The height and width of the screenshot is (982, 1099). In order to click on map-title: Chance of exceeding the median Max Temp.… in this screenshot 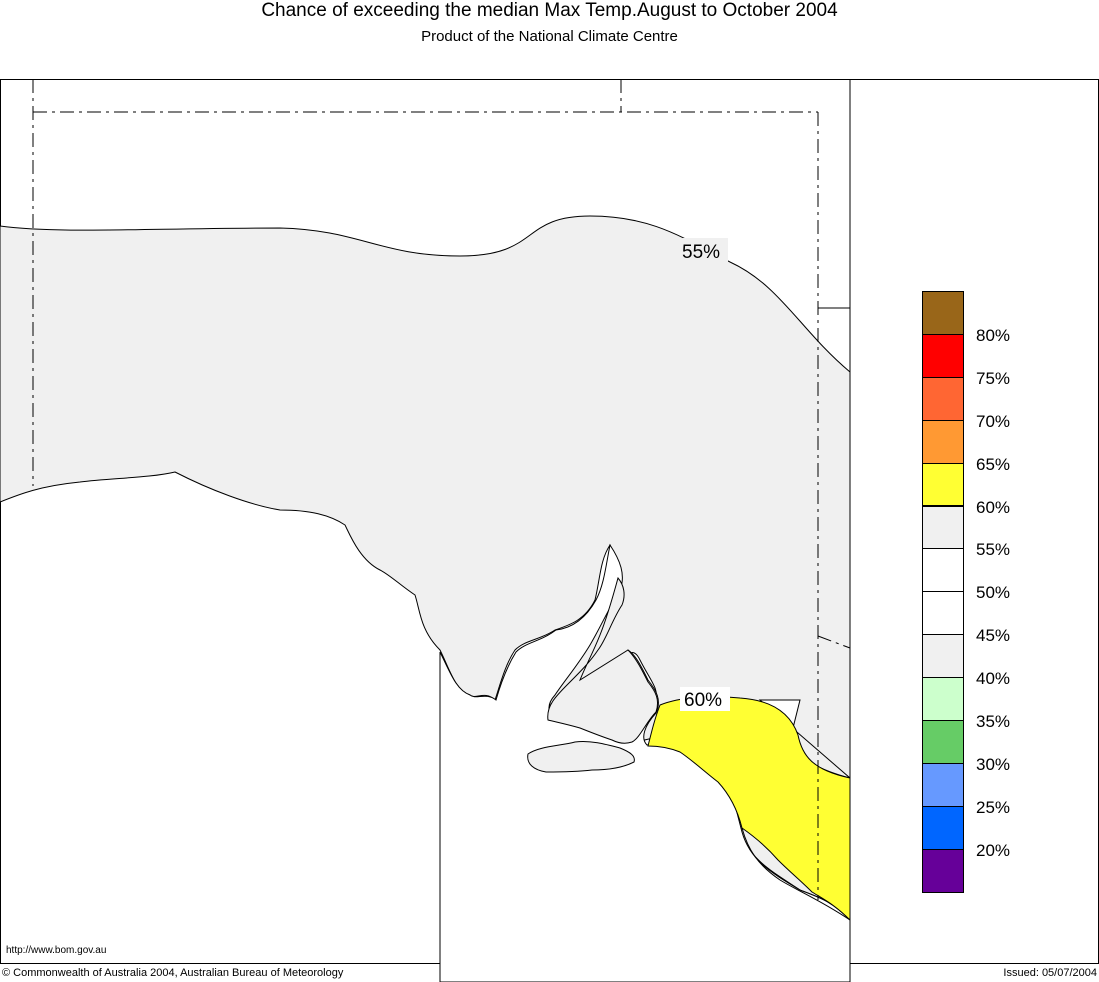, I will do `click(549, 10)`.